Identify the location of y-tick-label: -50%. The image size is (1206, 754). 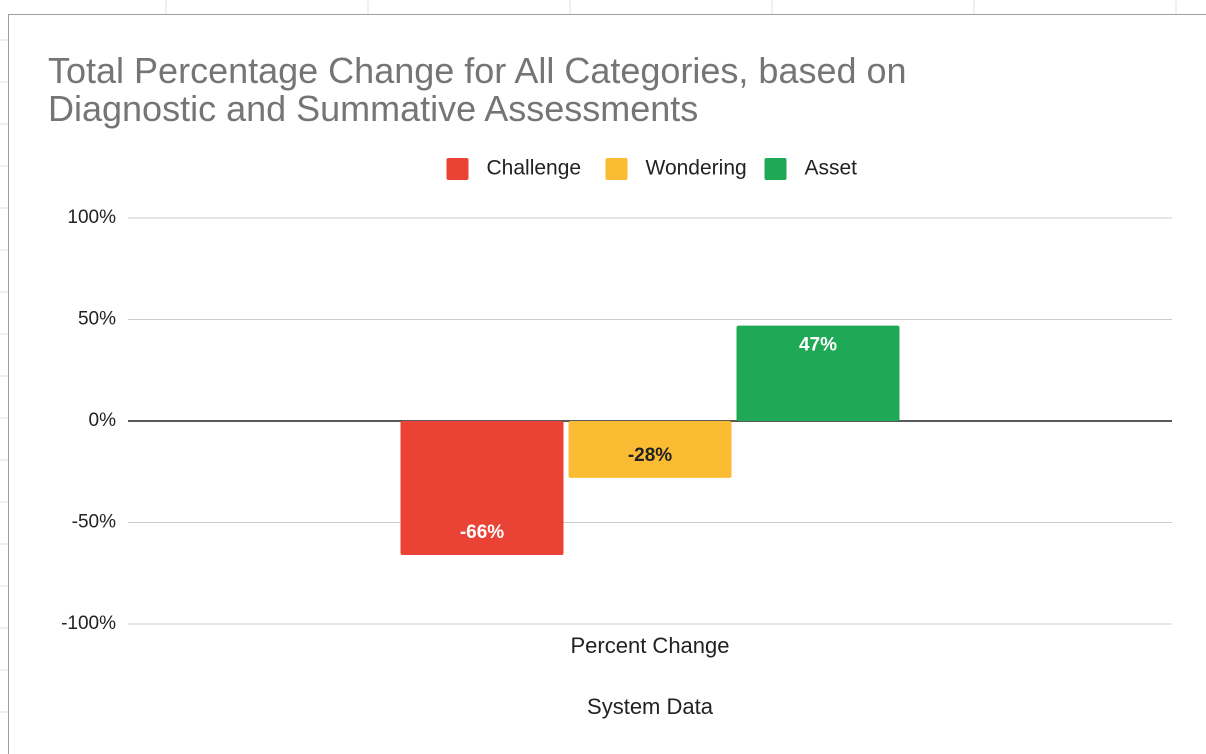
(94, 522).